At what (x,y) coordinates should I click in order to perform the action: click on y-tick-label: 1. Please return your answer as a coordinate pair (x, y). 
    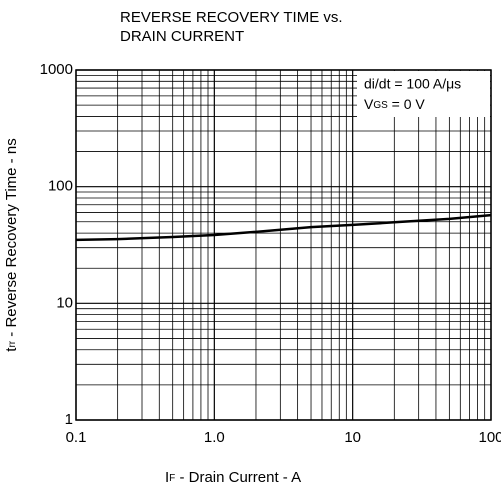
    Looking at the image, I should click on (69, 419).